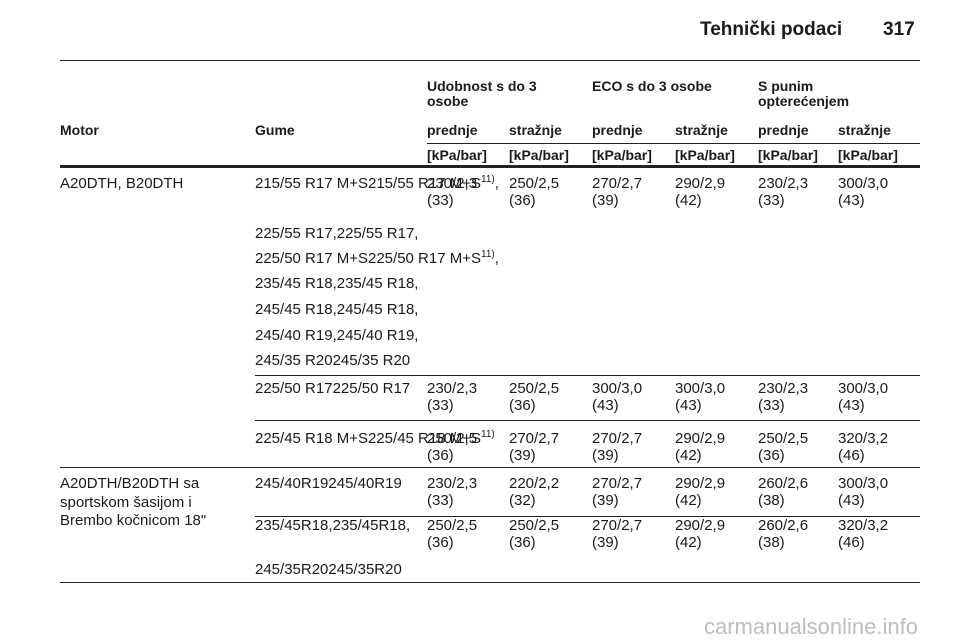 This screenshot has height=642, width=960. What do you see at coordinates (371, 525) in the screenshot?
I see `tyre-size: 235/45R18,` at bounding box center [371, 525].